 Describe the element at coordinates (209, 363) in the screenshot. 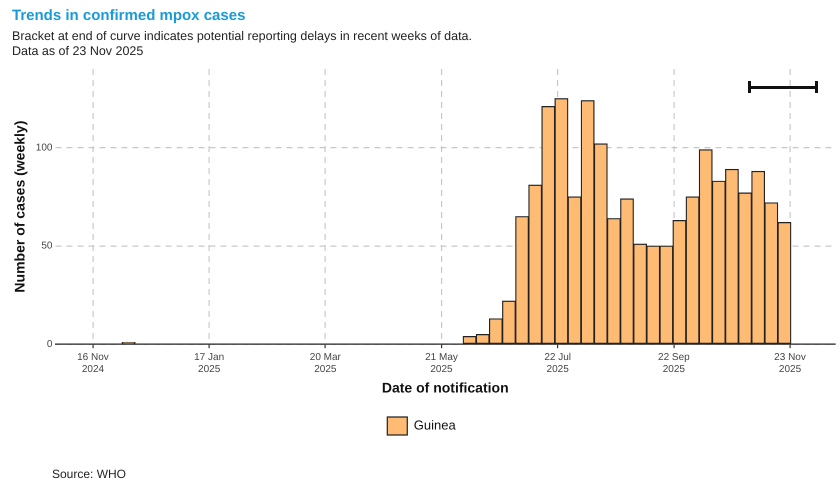

I see `x-tick-label: 17 Jan 2025` at that location.